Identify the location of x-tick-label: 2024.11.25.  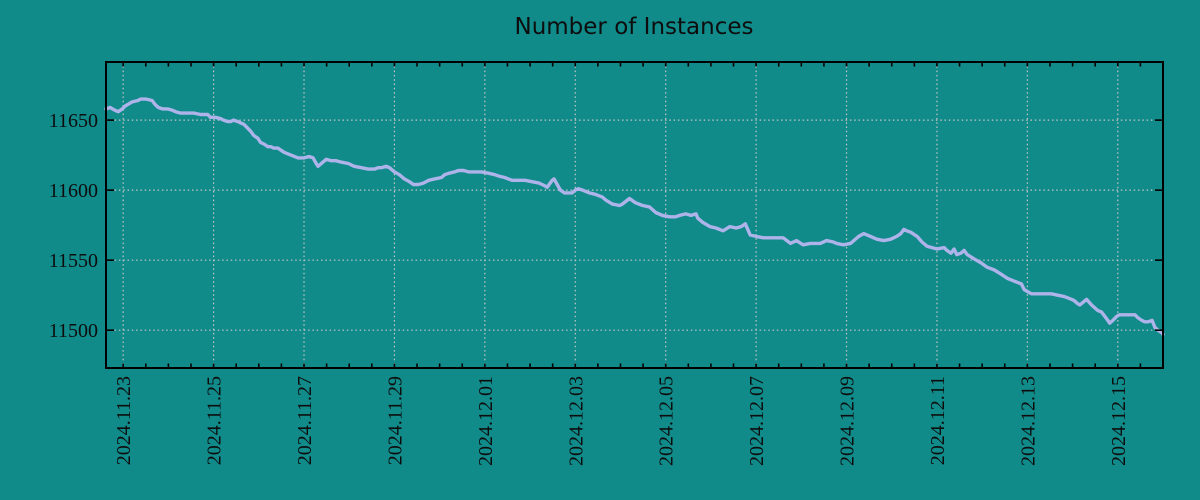
(215, 420).